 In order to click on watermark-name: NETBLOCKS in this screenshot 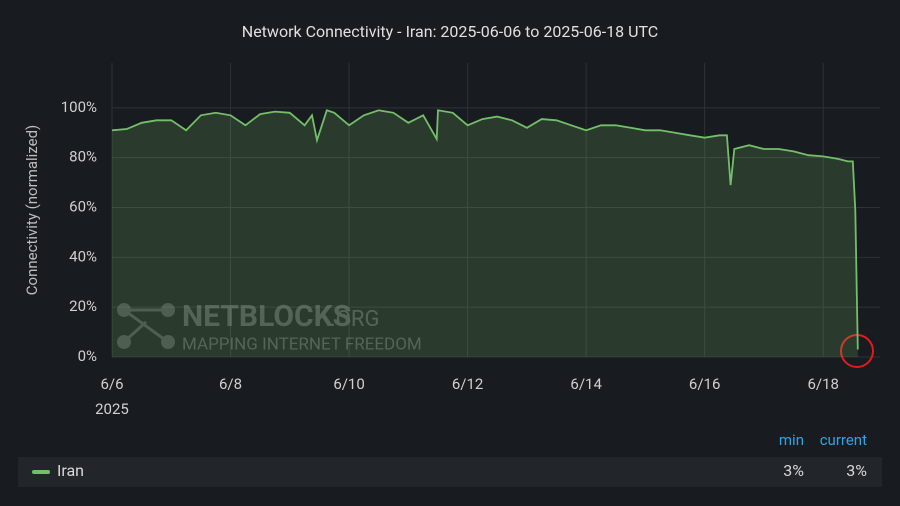, I will do `click(266, 316)`.